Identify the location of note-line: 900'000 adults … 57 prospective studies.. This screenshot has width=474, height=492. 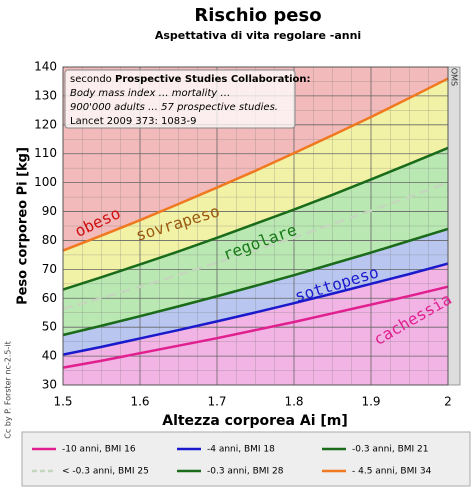
(174, 107).